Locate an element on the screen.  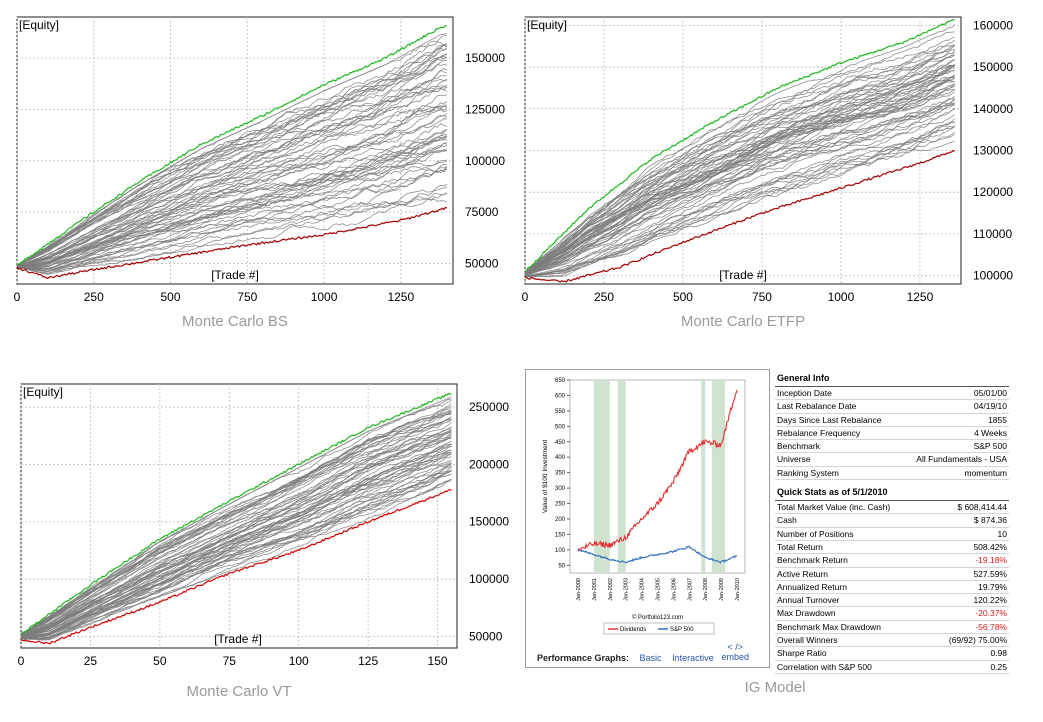
quick-stats-label: Sharpe Ratio is located at coordinates (802, 653).